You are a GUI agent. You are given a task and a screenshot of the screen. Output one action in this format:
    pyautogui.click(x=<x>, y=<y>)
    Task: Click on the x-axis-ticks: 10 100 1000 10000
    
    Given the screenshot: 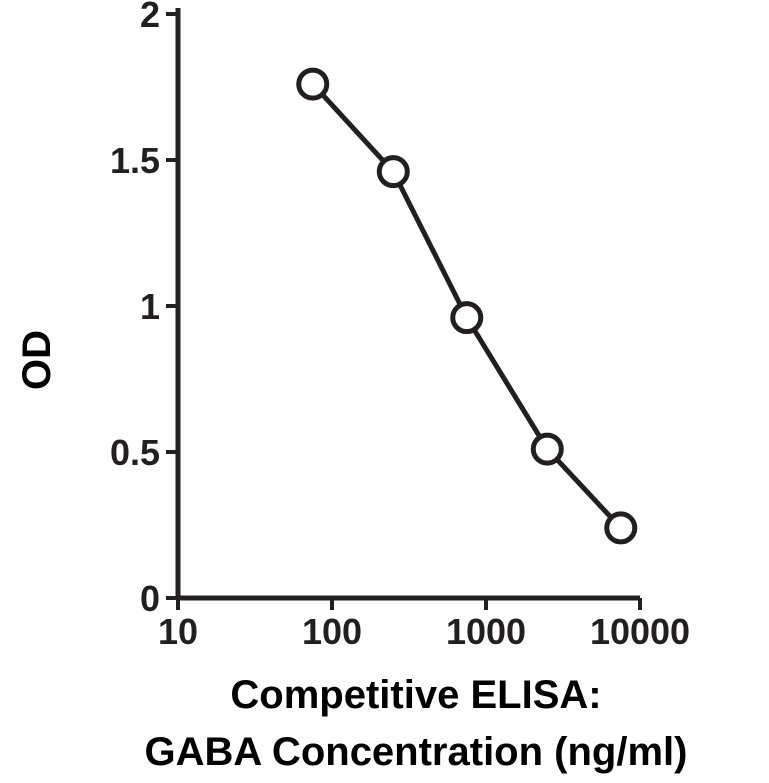 What is the action you would take?
    pyautogui.click(x=424, y=625)
    